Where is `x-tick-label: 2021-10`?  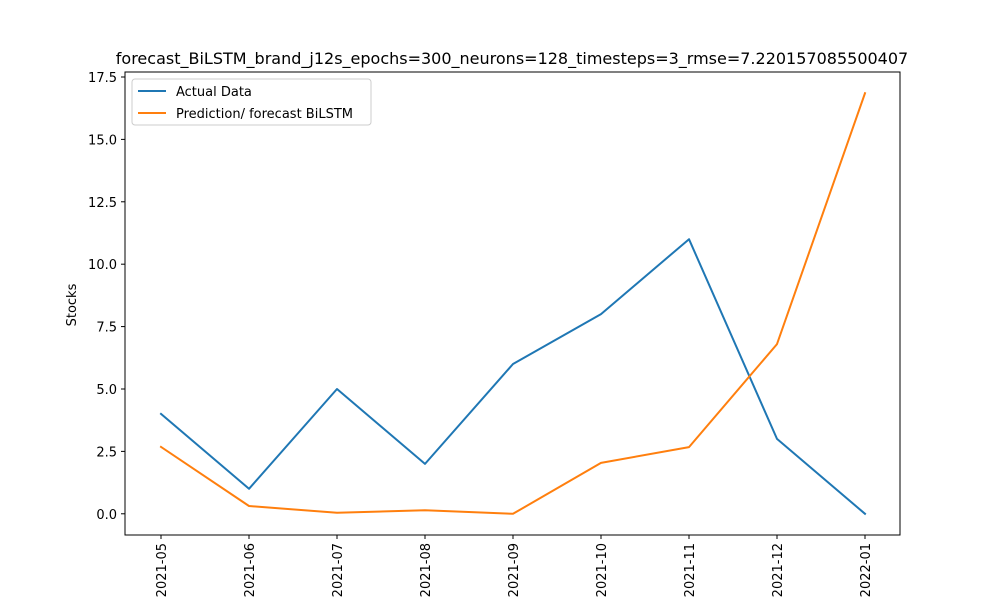 x-tick-label: 2021-10 is located at coordinates (602, 570).